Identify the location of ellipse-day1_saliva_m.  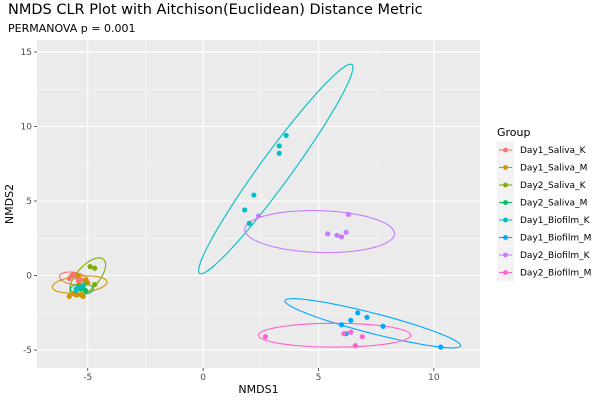
(79, 284).